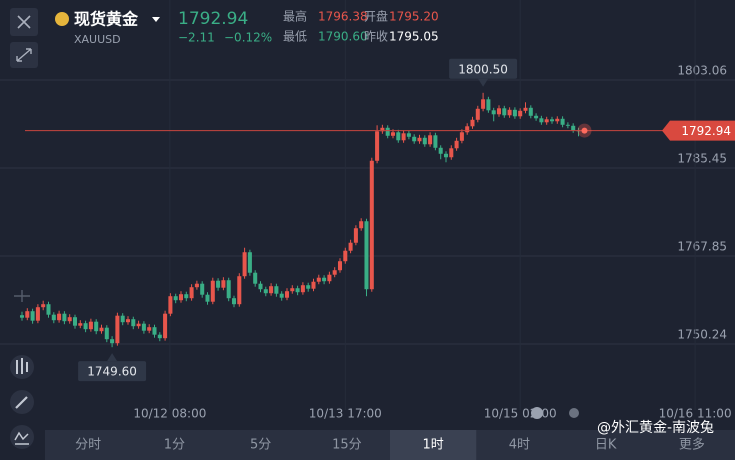 The width and height of the screenshot is (735, 460). I want to click on dropdown-arrow, so click(156, 19).